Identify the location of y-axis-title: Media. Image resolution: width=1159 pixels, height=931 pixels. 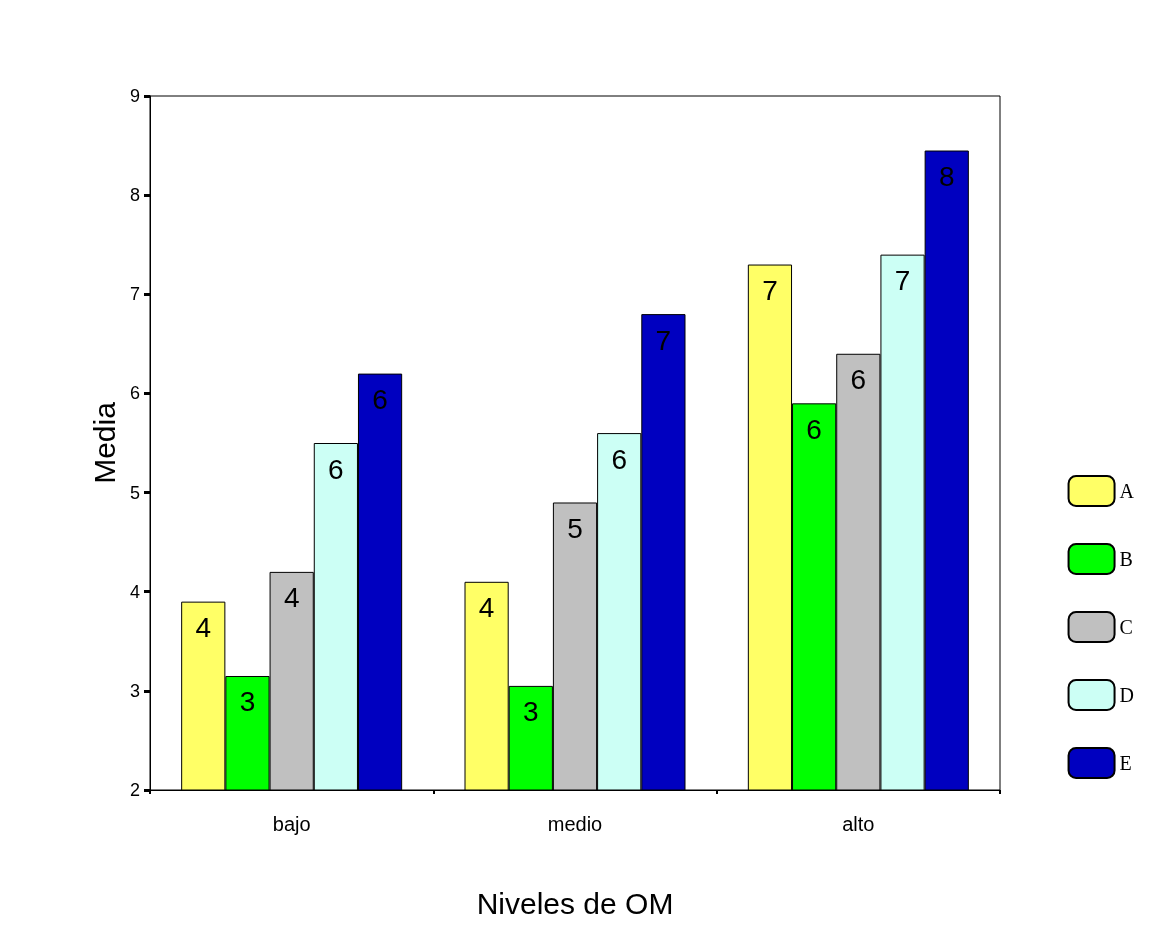
(104, 442).